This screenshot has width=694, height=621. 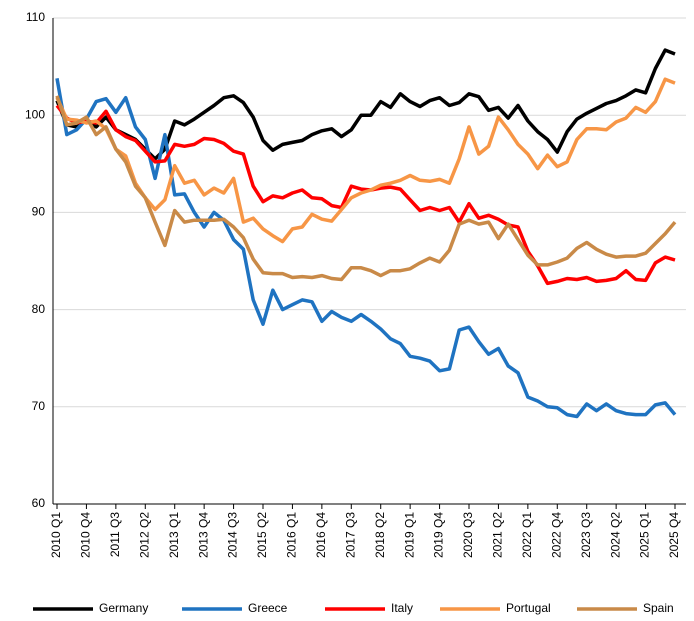 What do you see at coordinates (586, 535) in the screenshot?
I see `x-tick-label: 2023 Q3` at bounding box center [586, 535].